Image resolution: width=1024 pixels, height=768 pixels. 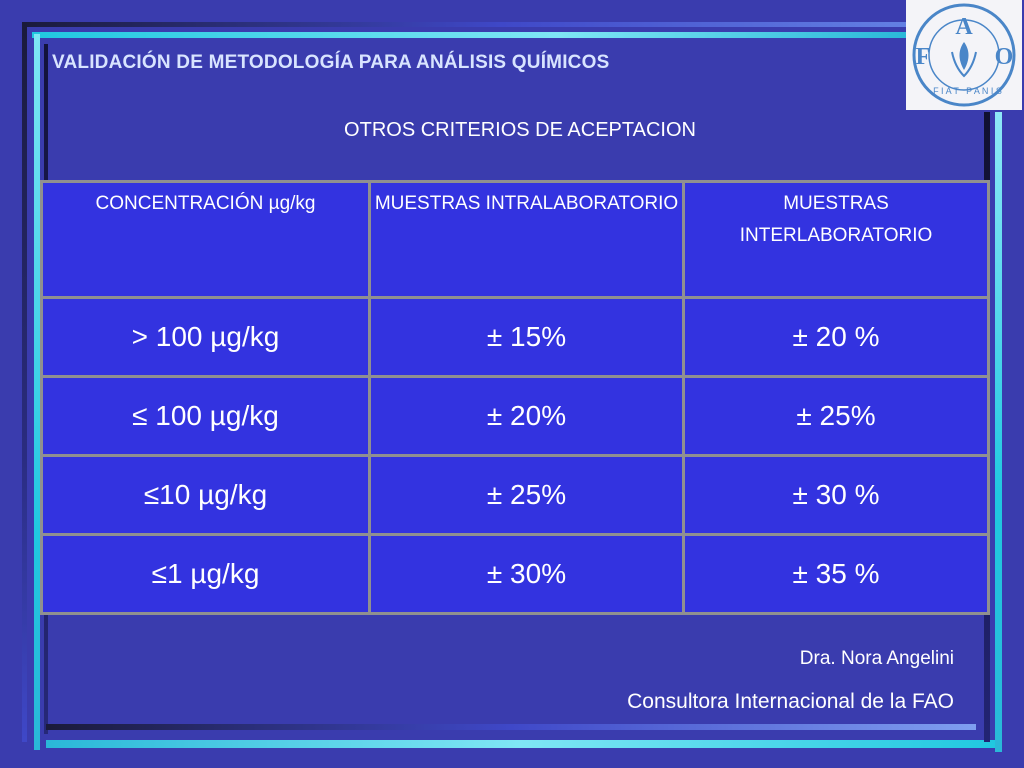 What do you see at coordinates (836, 495) in the screenshot?
I see `cell-interlab: ± 30 %` at bounding box center [836, 495].